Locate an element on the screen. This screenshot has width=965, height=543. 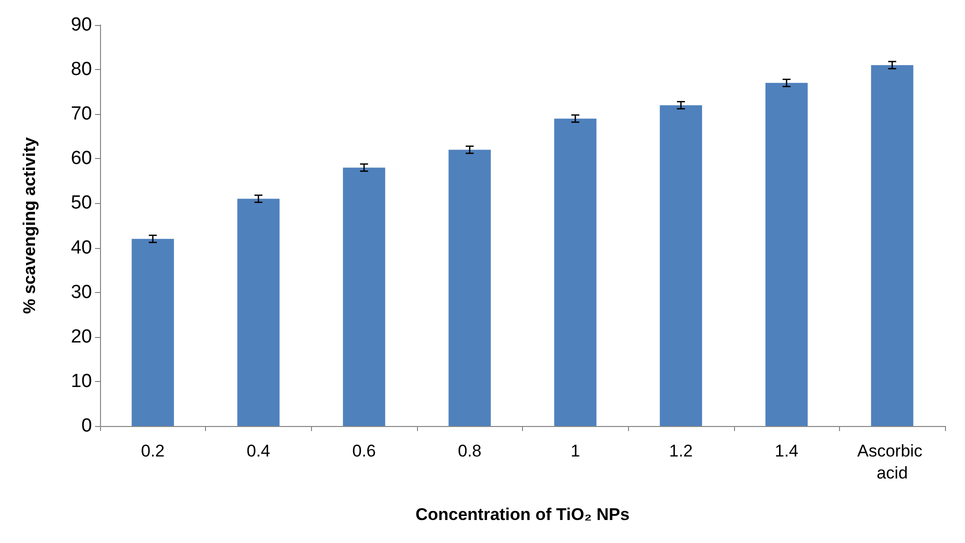
y-tick-label: 10 is located at coordinates (81, 381).